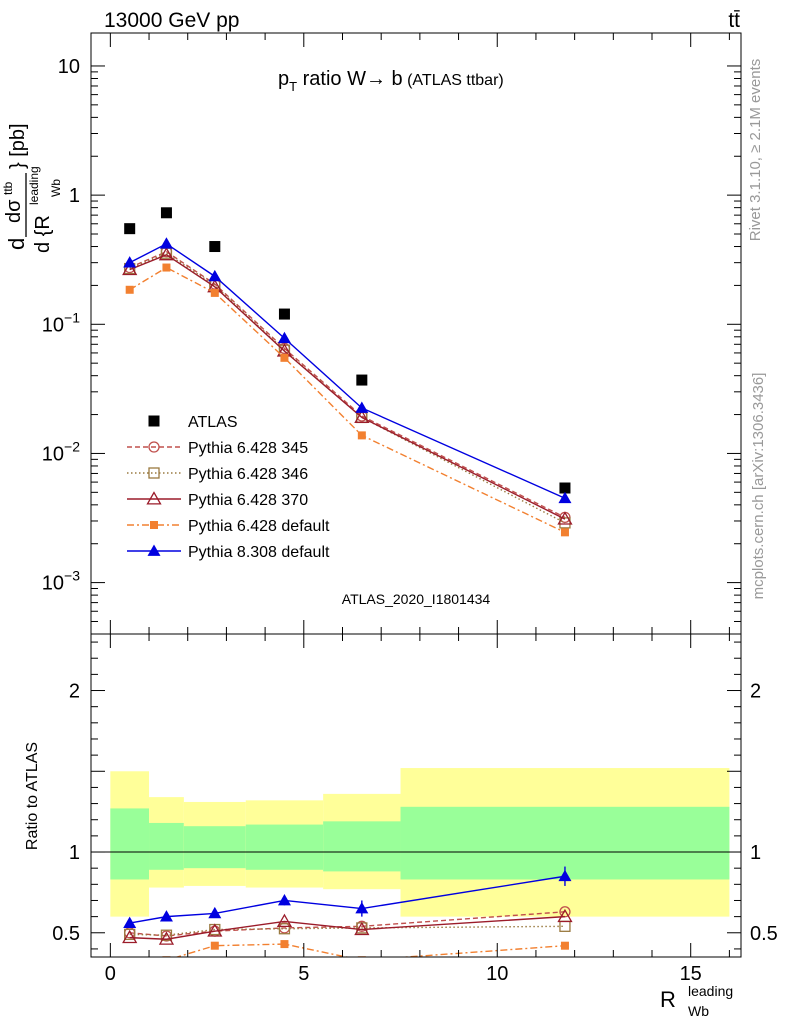 The width and height of the screenshot is (786, 1029). I want to click on main-ytick-base: 10, so click(53, 584).